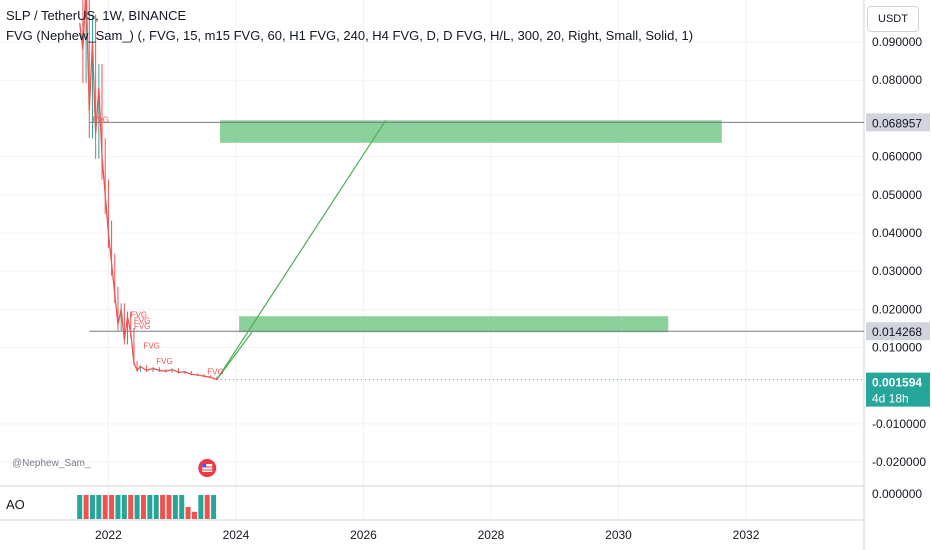 The image size is (932, 550). I want to click on y-tick-label: 0.080000, so click(897, 80).